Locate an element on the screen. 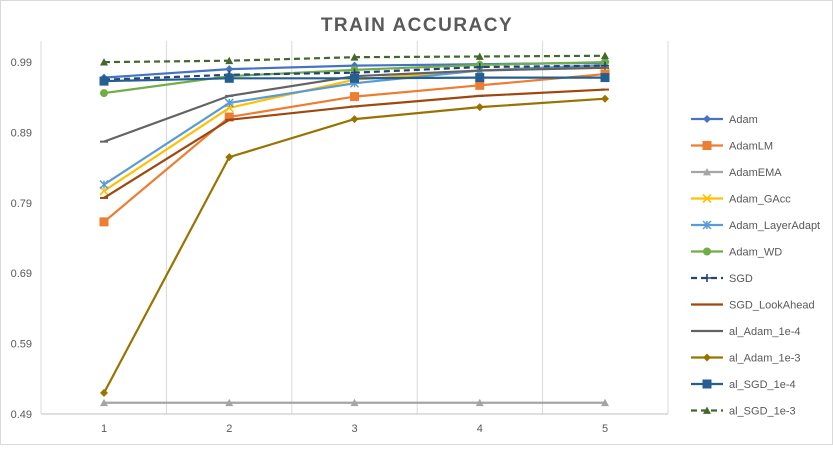  legend-label: al_SGD_1e-4 is located at coordinates (762, 385).